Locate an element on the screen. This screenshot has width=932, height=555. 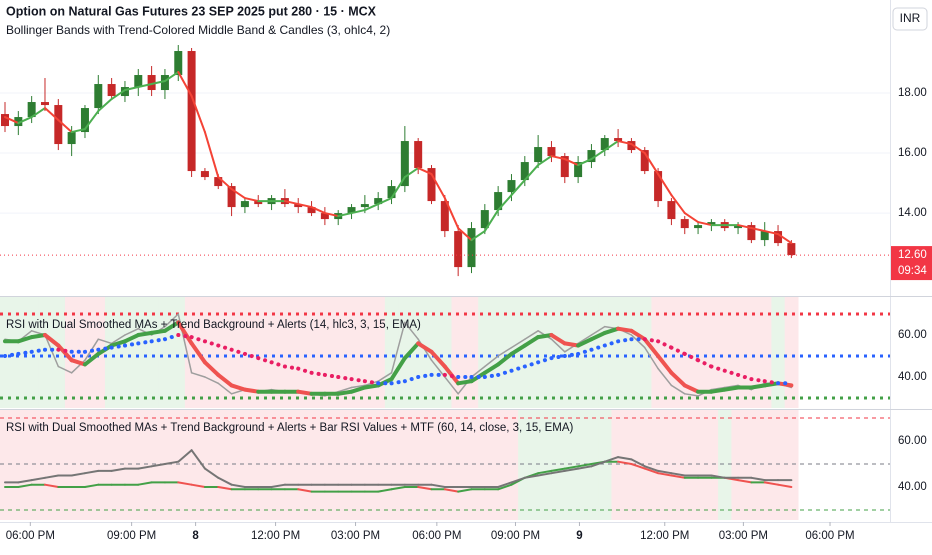
currency-box is located at coordinates (910, 19).